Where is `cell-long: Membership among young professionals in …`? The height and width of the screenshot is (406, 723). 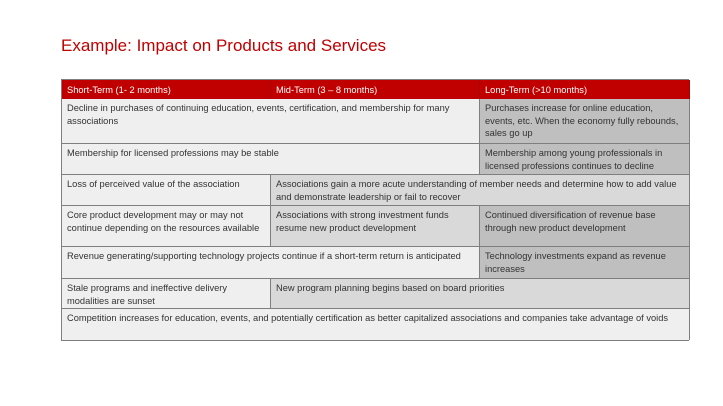 cell-long: Membership among young professionals in … is located at coordinates (585, 159).